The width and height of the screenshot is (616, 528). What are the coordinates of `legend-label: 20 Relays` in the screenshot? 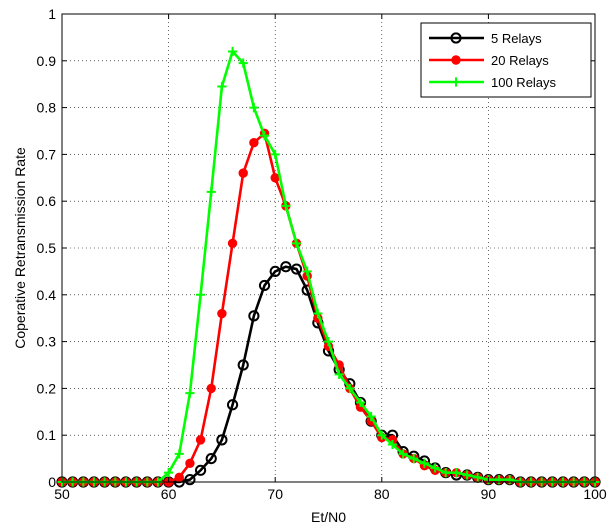 It's located at (520, 60).